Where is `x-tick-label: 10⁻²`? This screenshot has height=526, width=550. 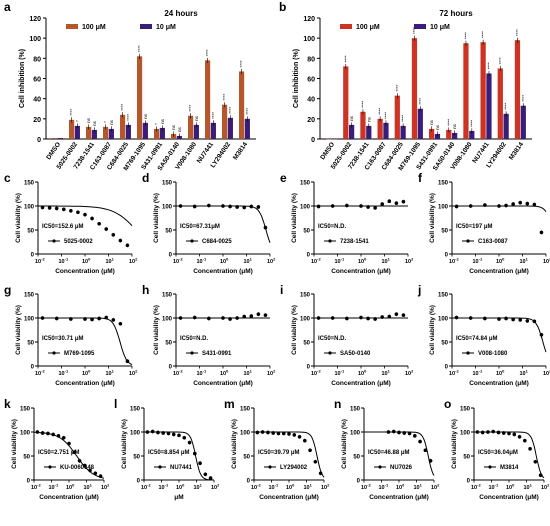
x-tick-label: 10⁻² is located at coordinates (366, 487).